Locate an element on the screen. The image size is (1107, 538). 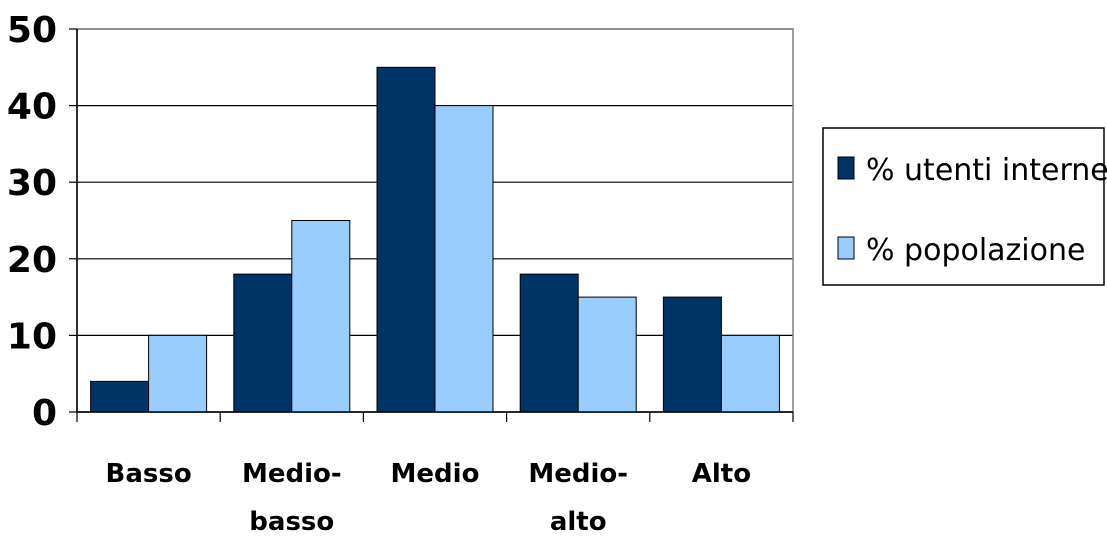
y-tick-label: 50 is located at coordinates (32, 30).